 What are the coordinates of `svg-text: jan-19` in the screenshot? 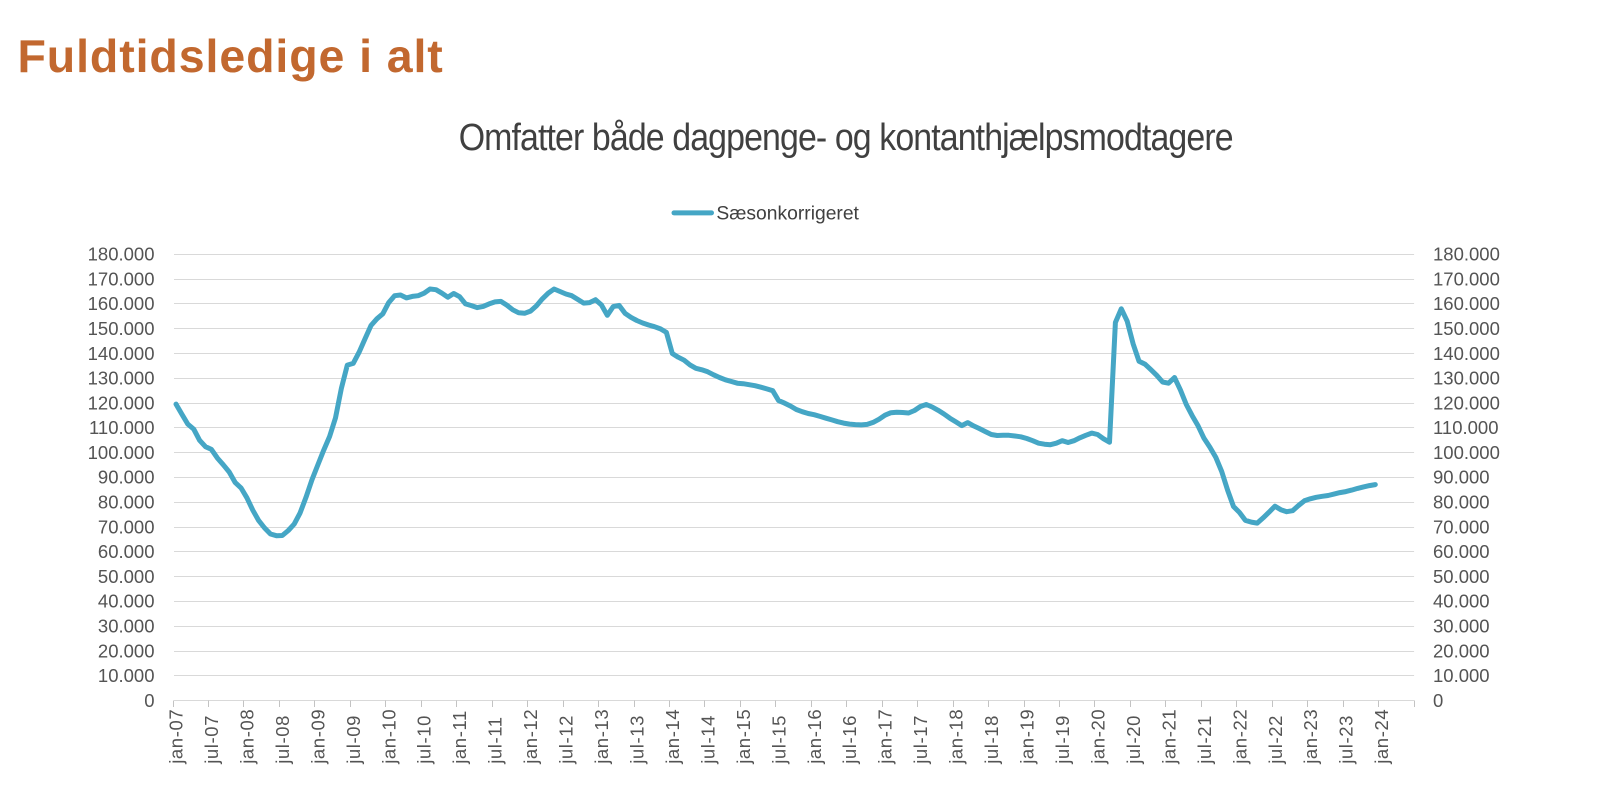 It's located at (1027, 737).